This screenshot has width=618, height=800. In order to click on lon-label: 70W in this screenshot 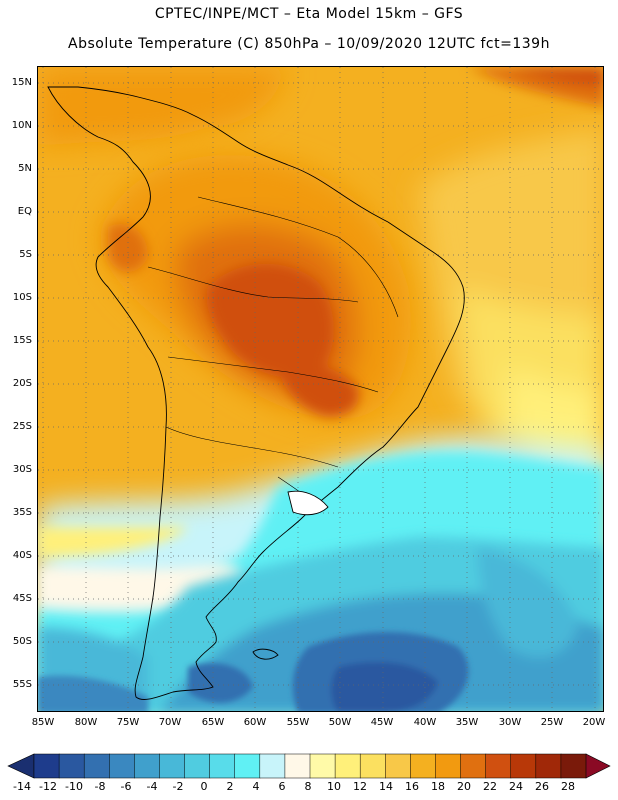, I will do `click(170, 722)`.